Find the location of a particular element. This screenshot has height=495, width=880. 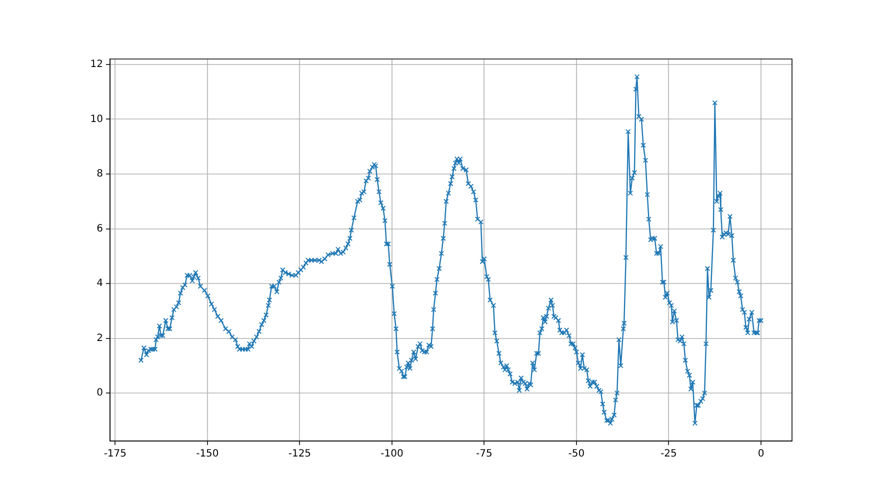

x-tick-label: -175 is located at coordinates (115, 454).